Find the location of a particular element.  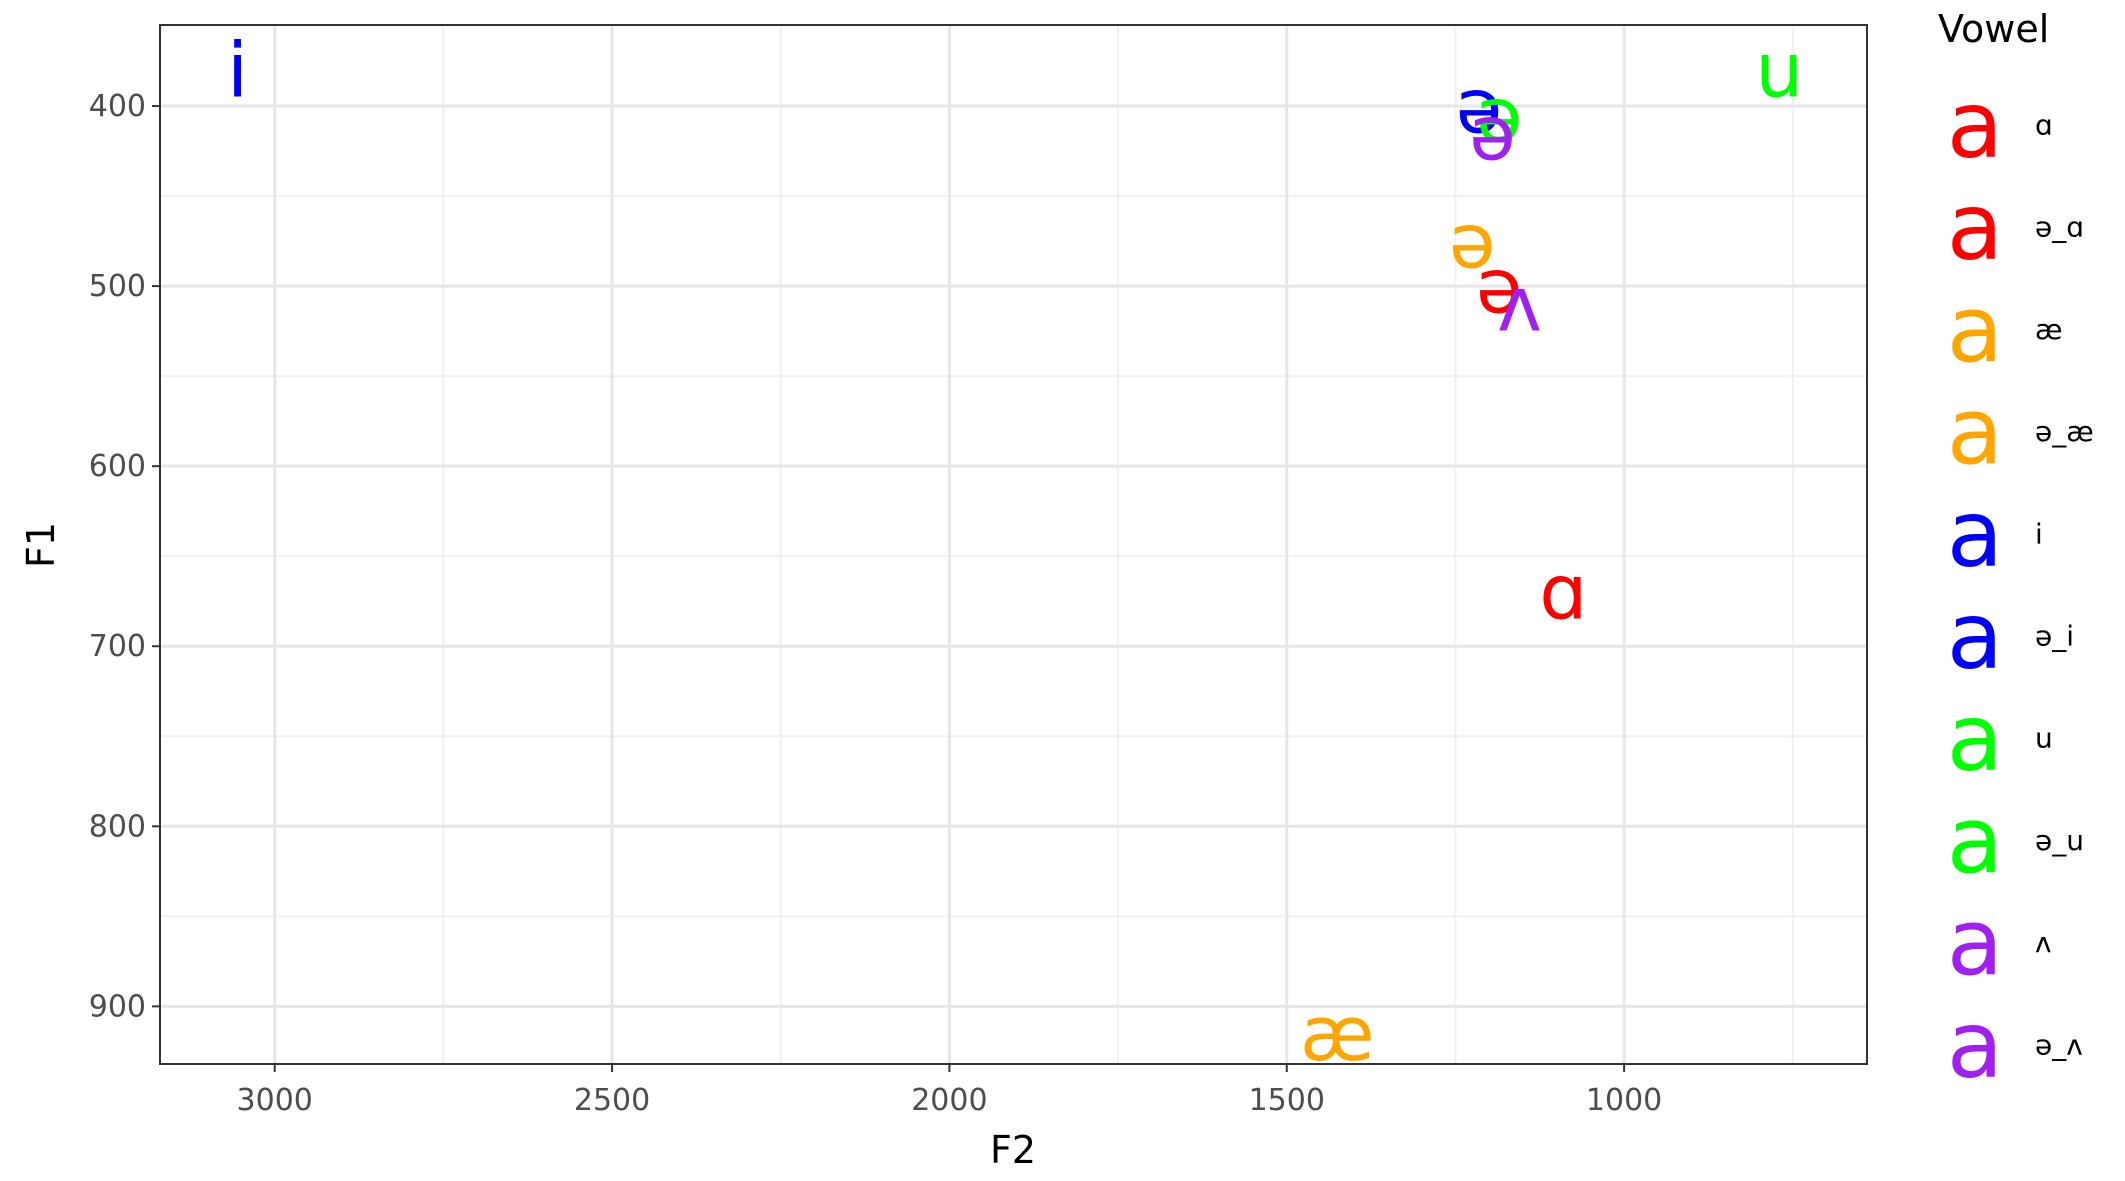

x-tick-label: 2000 is located at coordinates (949, 1100).